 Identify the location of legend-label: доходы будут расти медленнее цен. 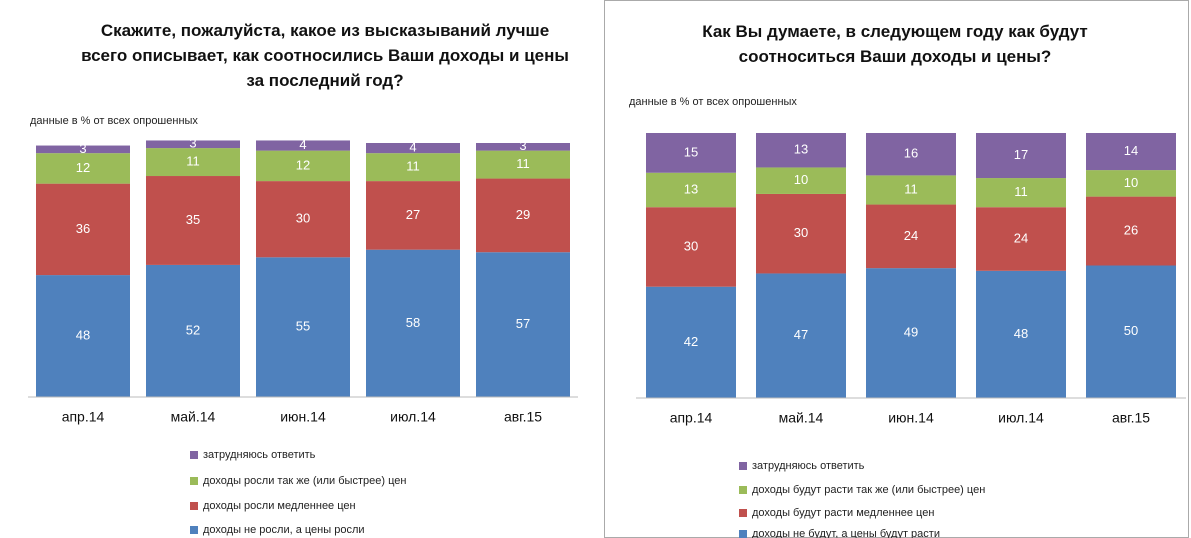
(843, 513).